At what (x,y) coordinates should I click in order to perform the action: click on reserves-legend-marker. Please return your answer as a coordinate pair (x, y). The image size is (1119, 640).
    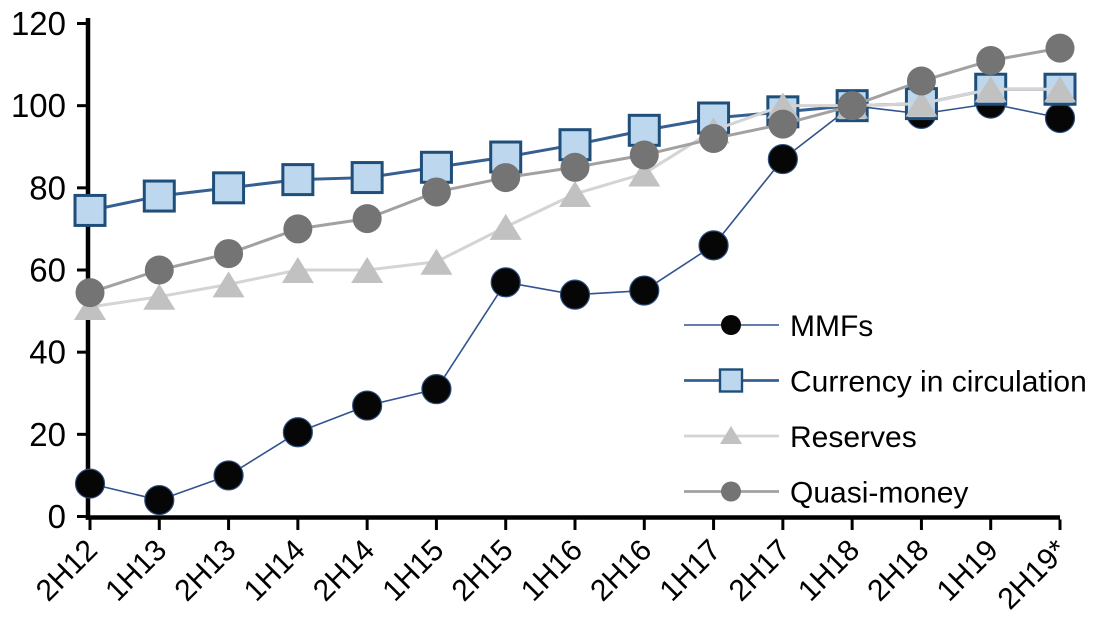
    Looking at the image, I should click on (731, 435).